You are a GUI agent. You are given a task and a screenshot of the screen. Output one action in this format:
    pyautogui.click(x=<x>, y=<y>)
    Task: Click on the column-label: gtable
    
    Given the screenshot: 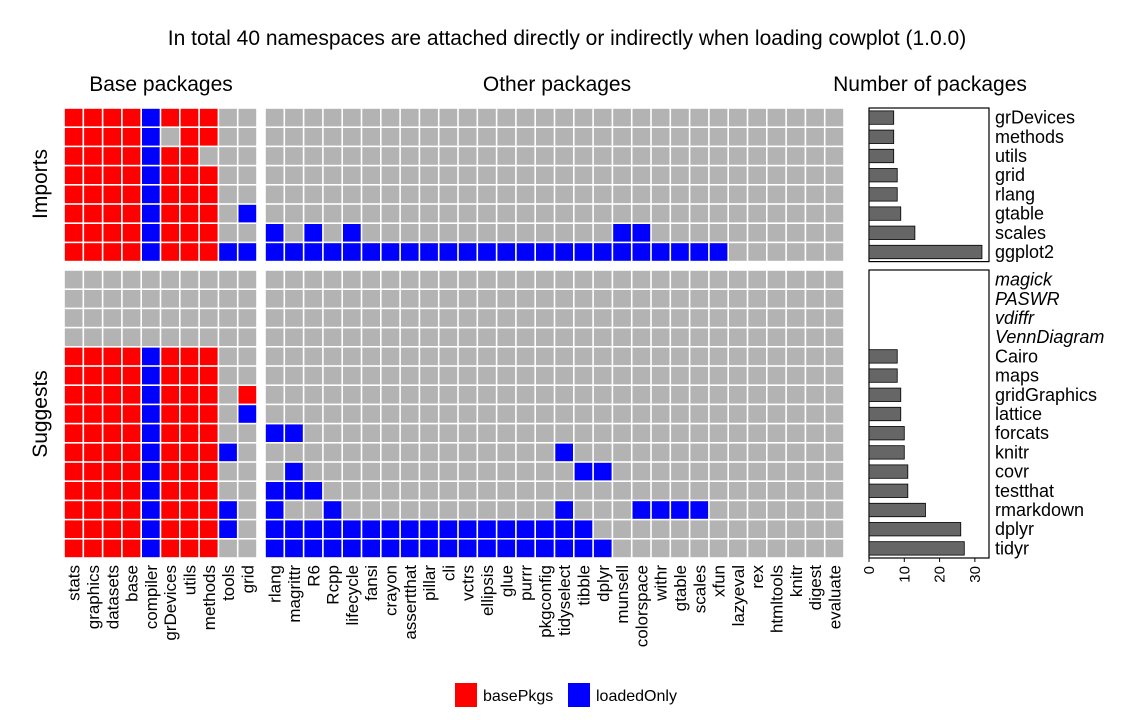 What is the action you would take?
    pyautogui.click(x=680, y=588)
    